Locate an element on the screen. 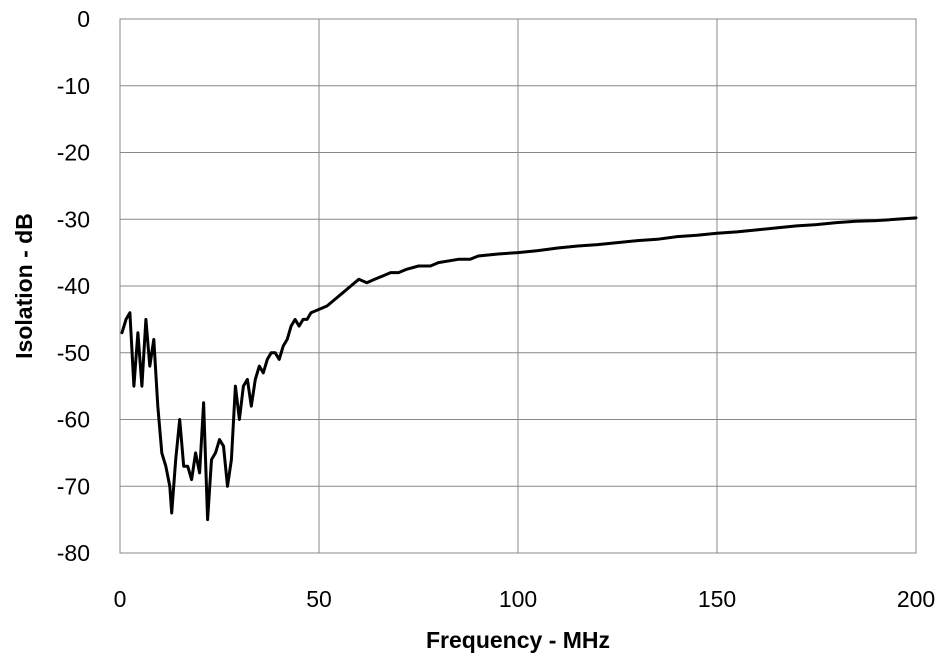  x-tick-label: 200 is located at coordinates (916, 599).